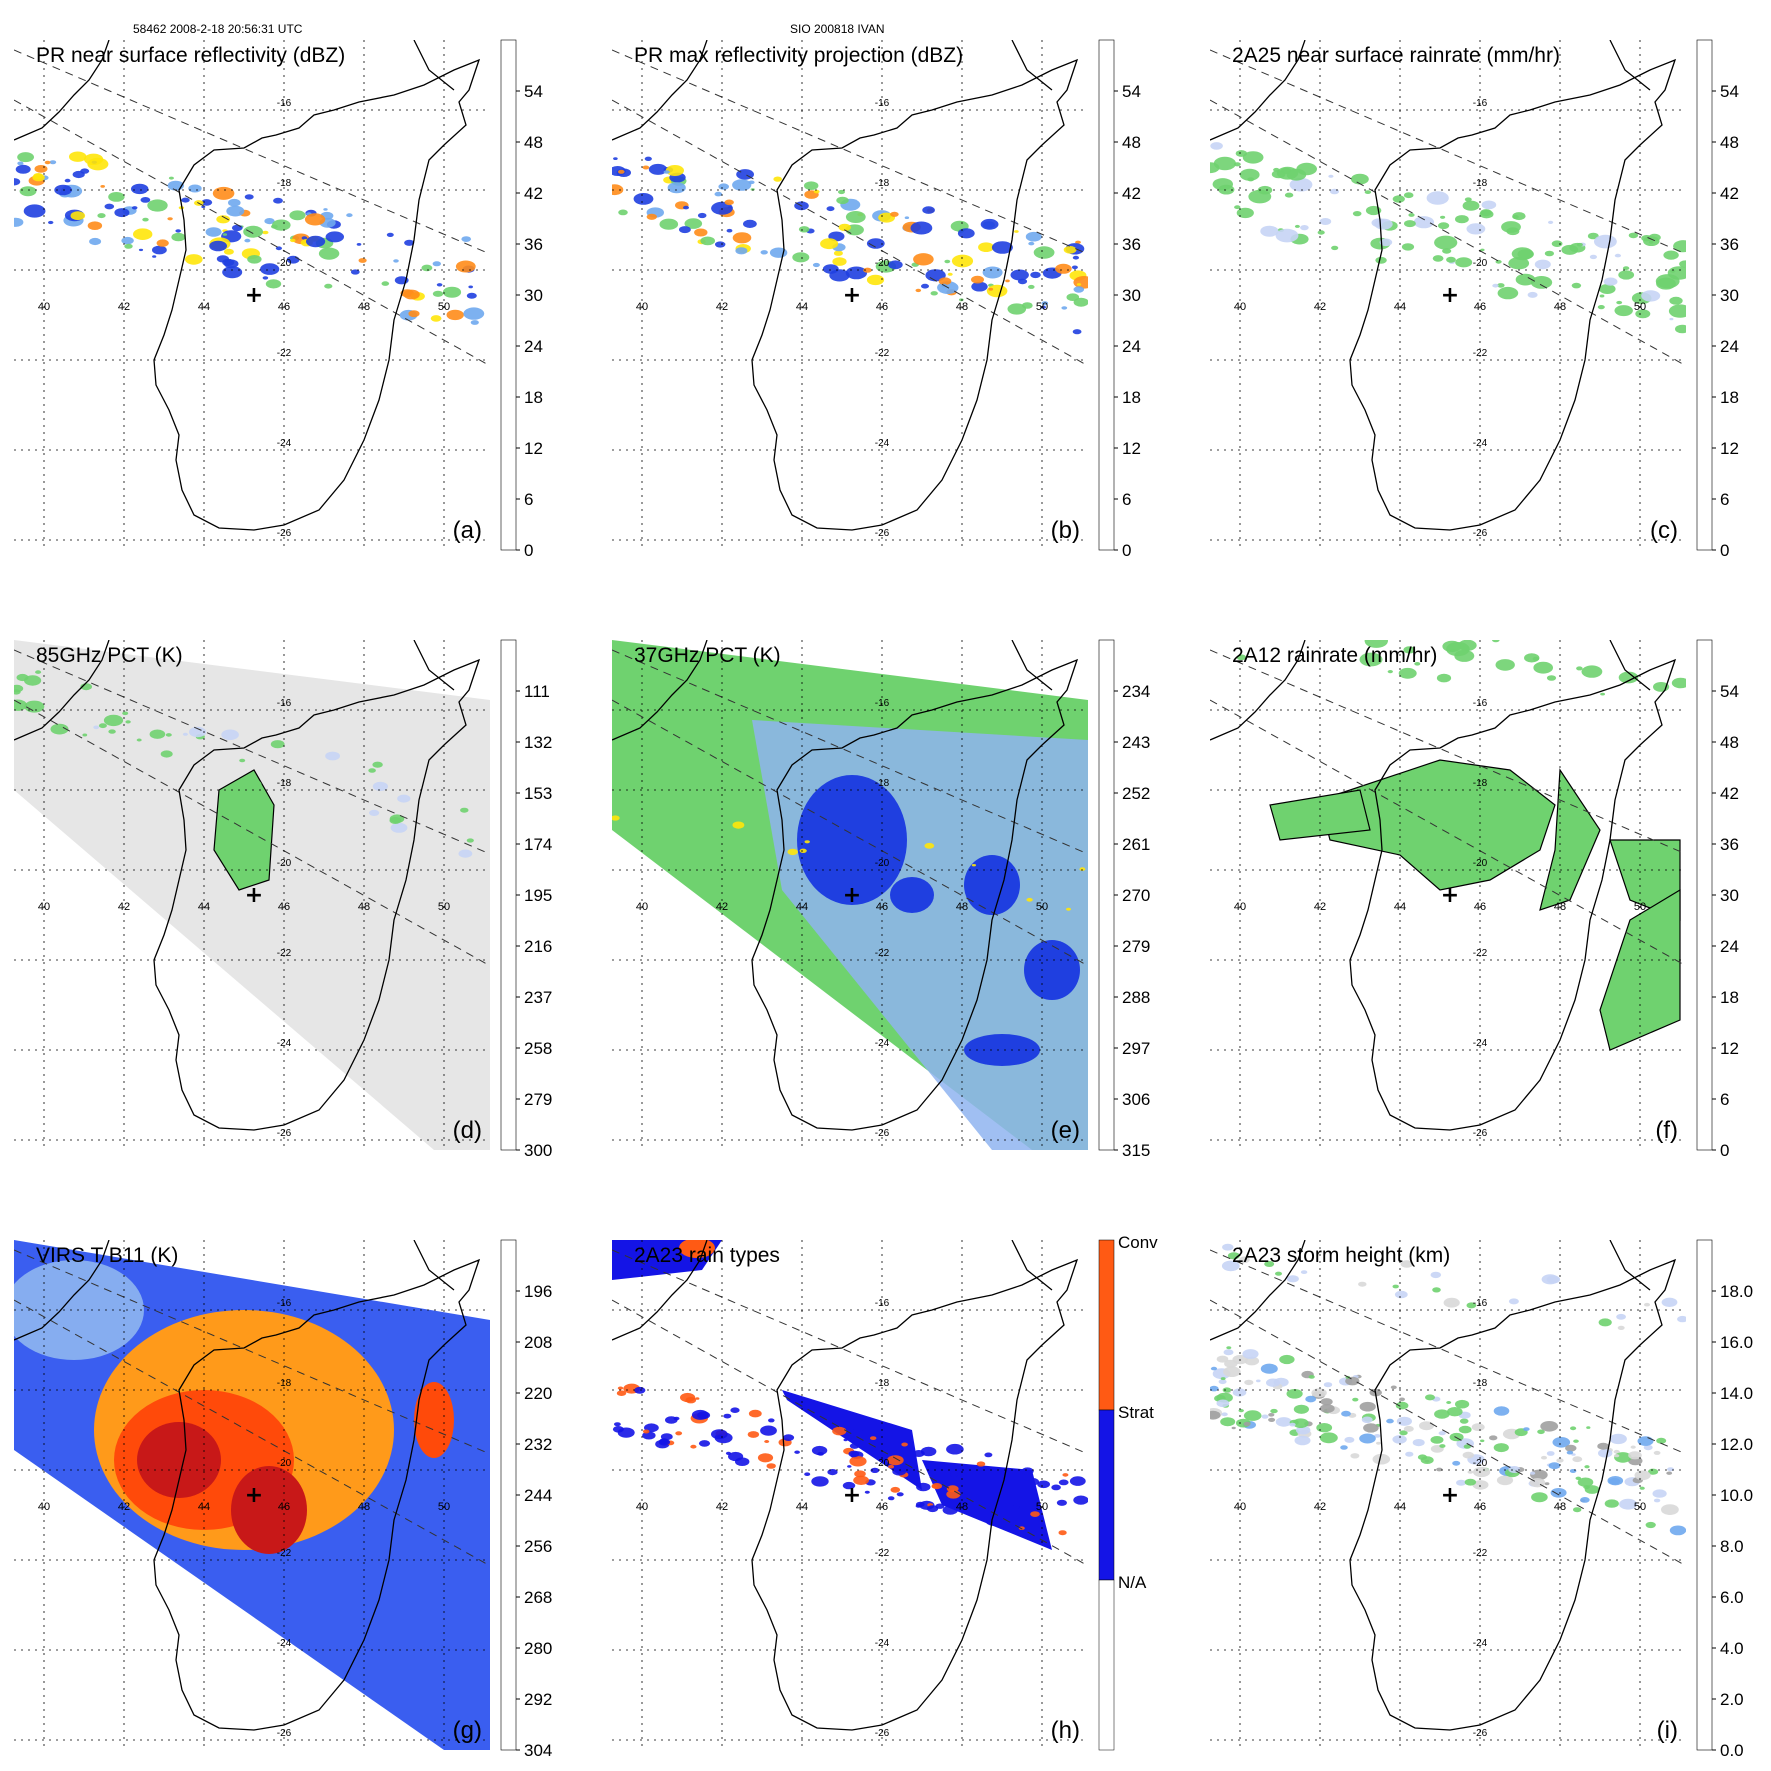 The image size is (1771, 1771). What do you see at coordinates (538, 1048) in the screenshot?
I see `colorbar-tick-label: 258` at bounding box center [538, 1048].